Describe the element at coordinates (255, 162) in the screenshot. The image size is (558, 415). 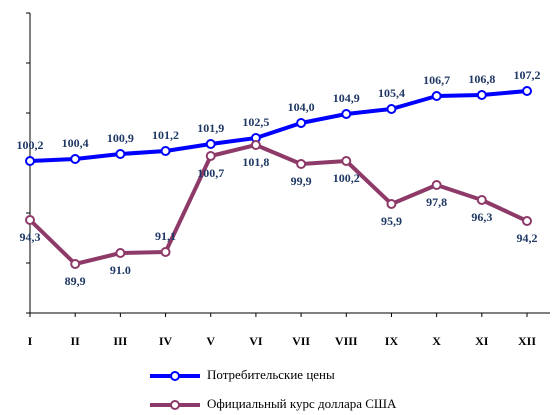
I see `value-label: 101,8` at that location.